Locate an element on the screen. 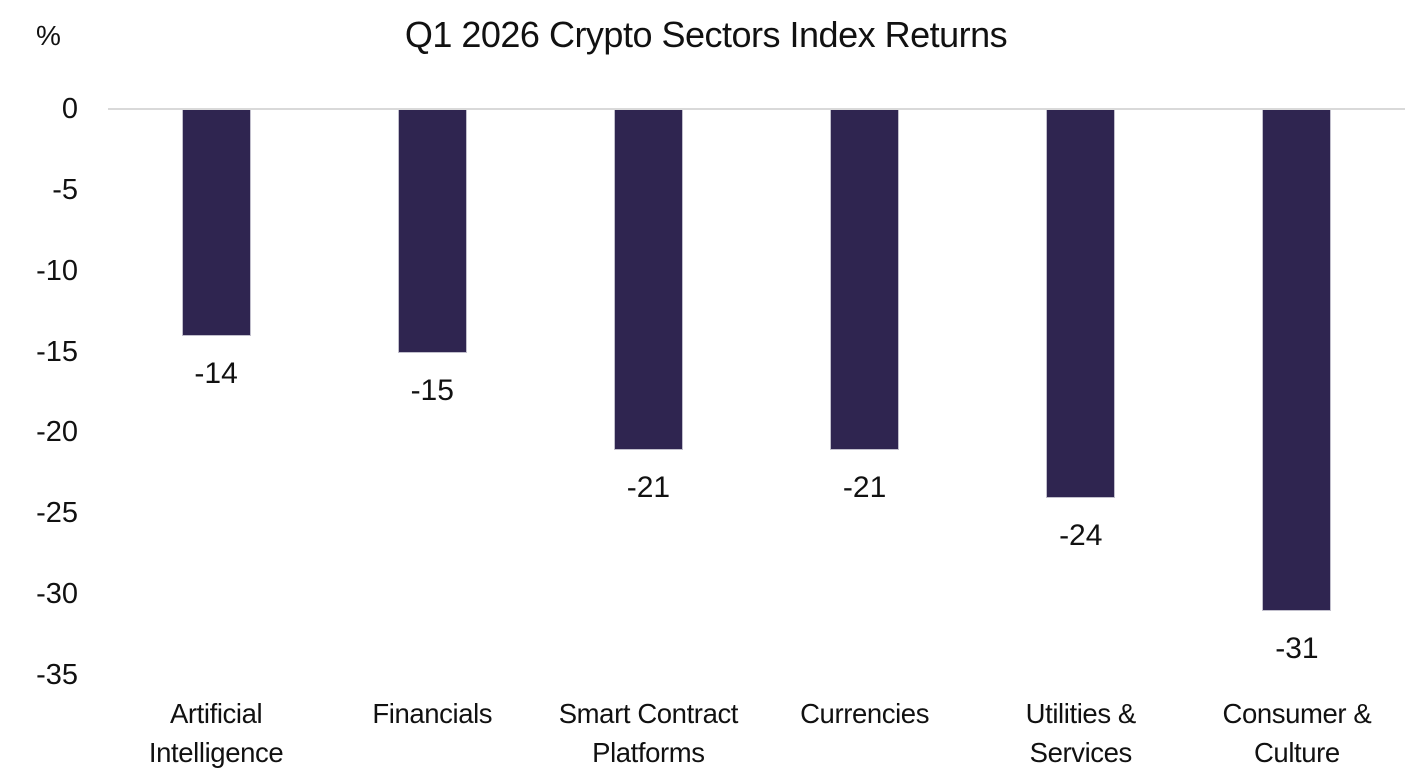 This screenshot has width=1412, height=778. bar-value-label: -24 is located at coordinates (1081, 536).